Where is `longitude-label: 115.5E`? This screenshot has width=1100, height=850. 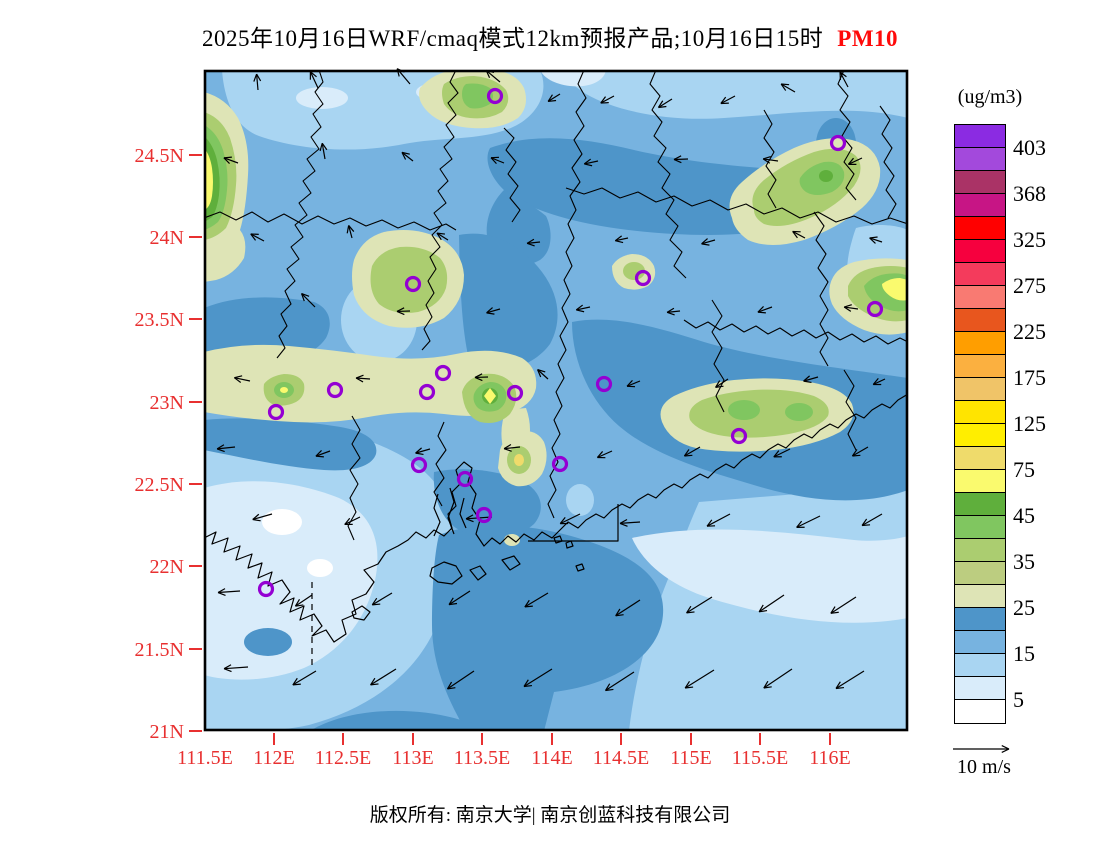
longitude-label: 115.5E is located at coordinates (760, 758).